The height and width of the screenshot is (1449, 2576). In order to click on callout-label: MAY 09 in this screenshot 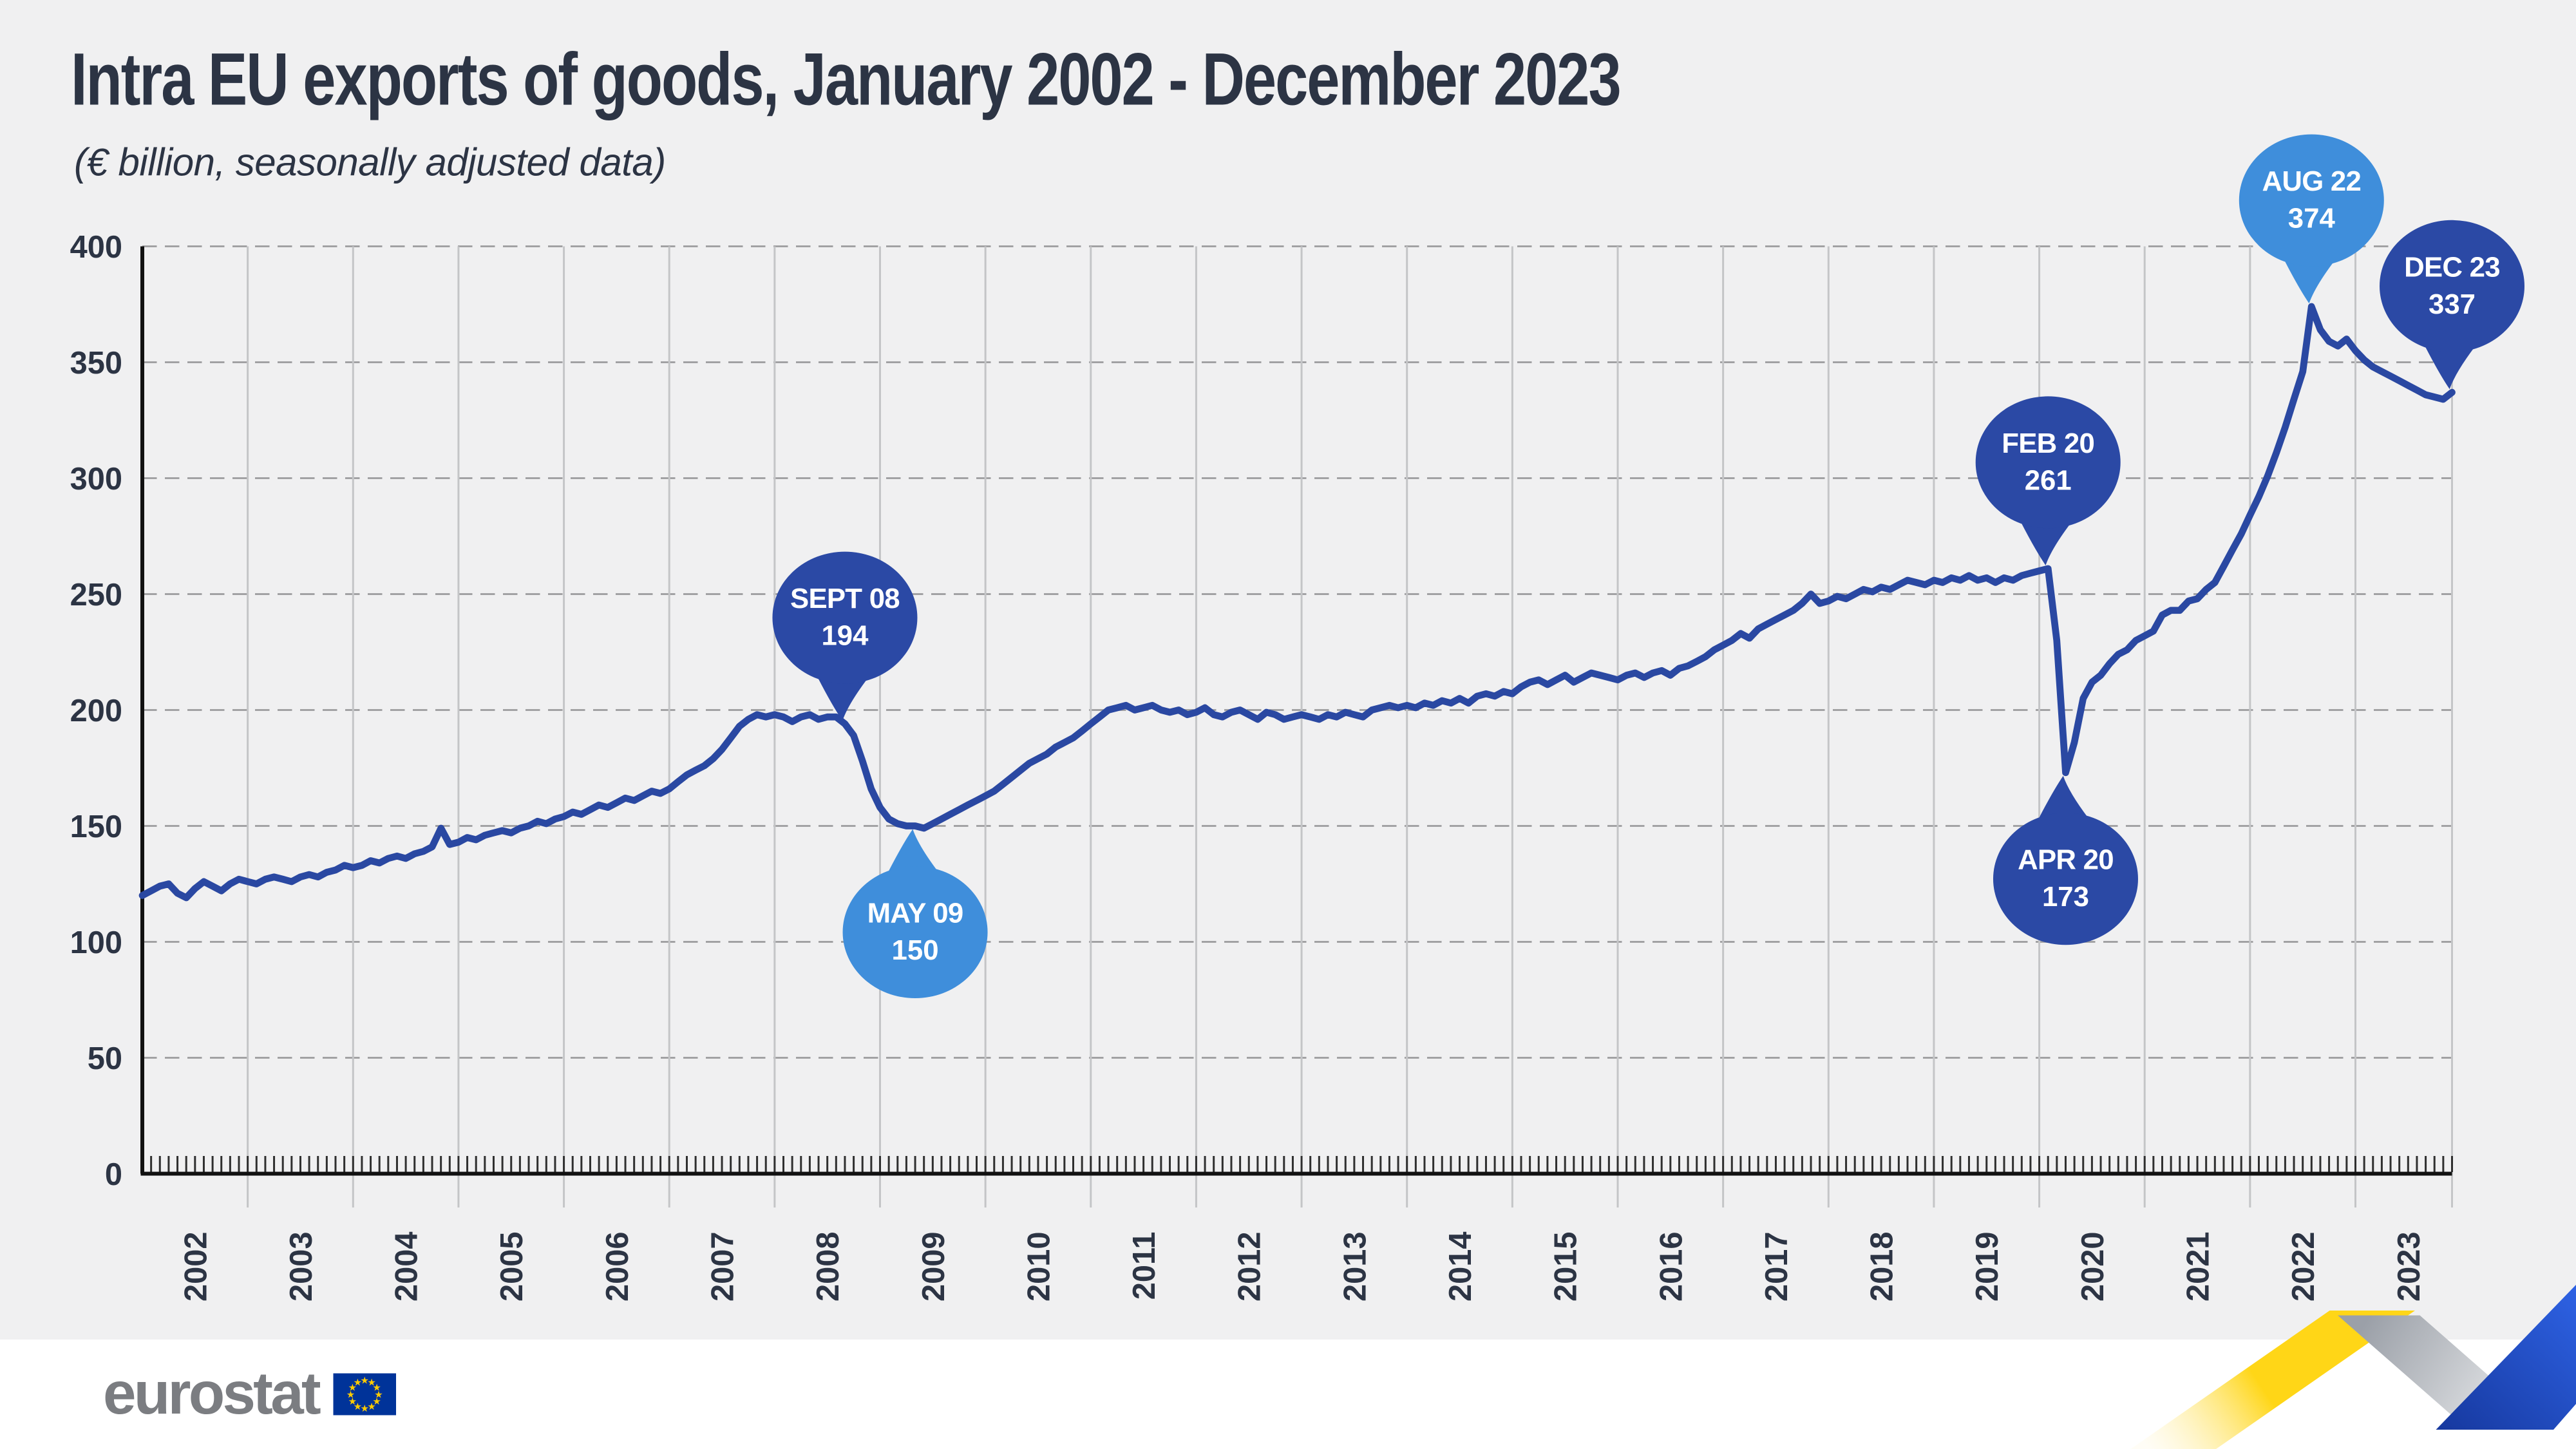, I will do `click(915, 913)`.